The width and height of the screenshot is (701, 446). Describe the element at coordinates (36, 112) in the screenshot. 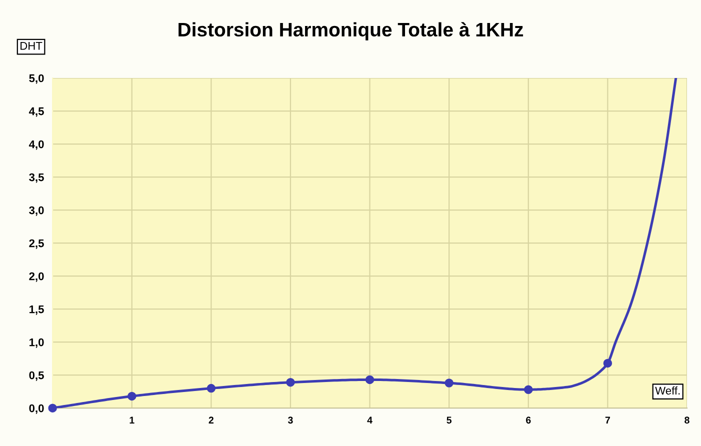

I see `y-tick-label: 4,5` at that location.